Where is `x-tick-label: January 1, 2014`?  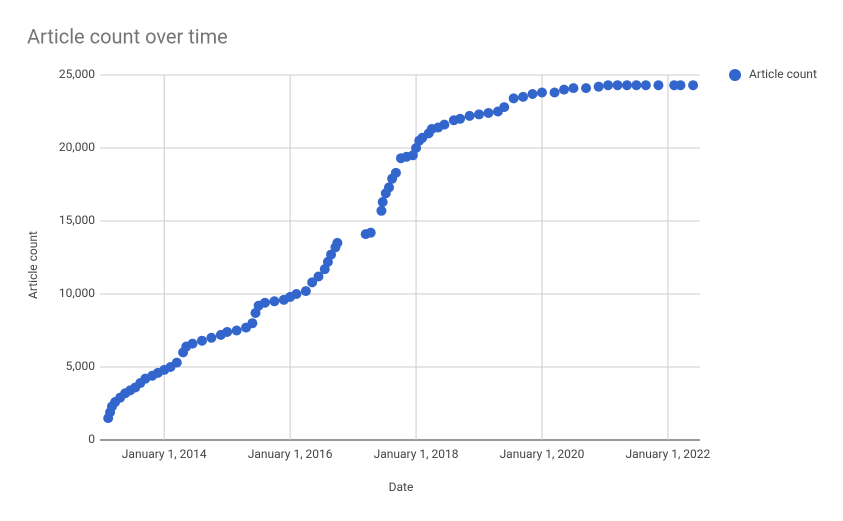
x-tick-label: January 1, 2014 is located at coordinates (164, 454).